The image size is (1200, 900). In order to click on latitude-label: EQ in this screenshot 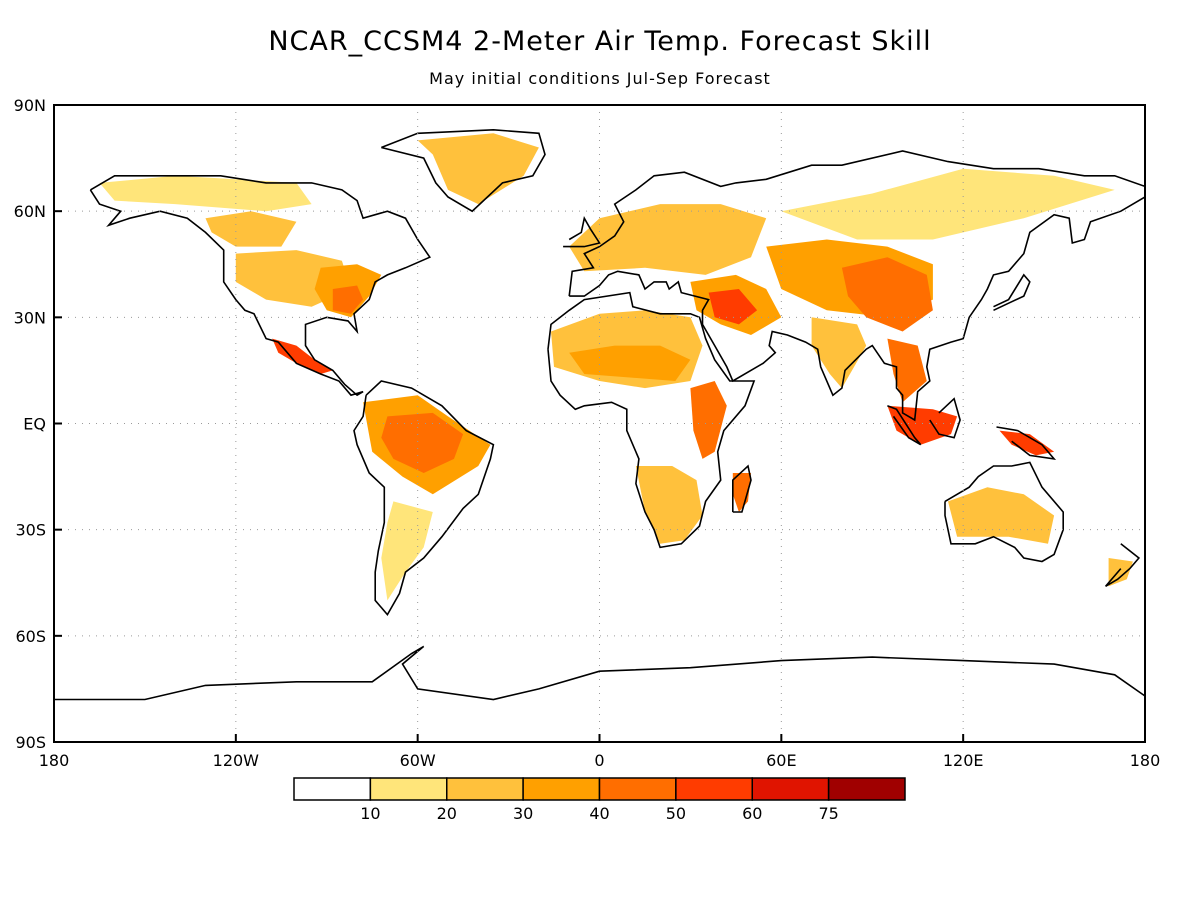, I will do `click(34, 424)`.